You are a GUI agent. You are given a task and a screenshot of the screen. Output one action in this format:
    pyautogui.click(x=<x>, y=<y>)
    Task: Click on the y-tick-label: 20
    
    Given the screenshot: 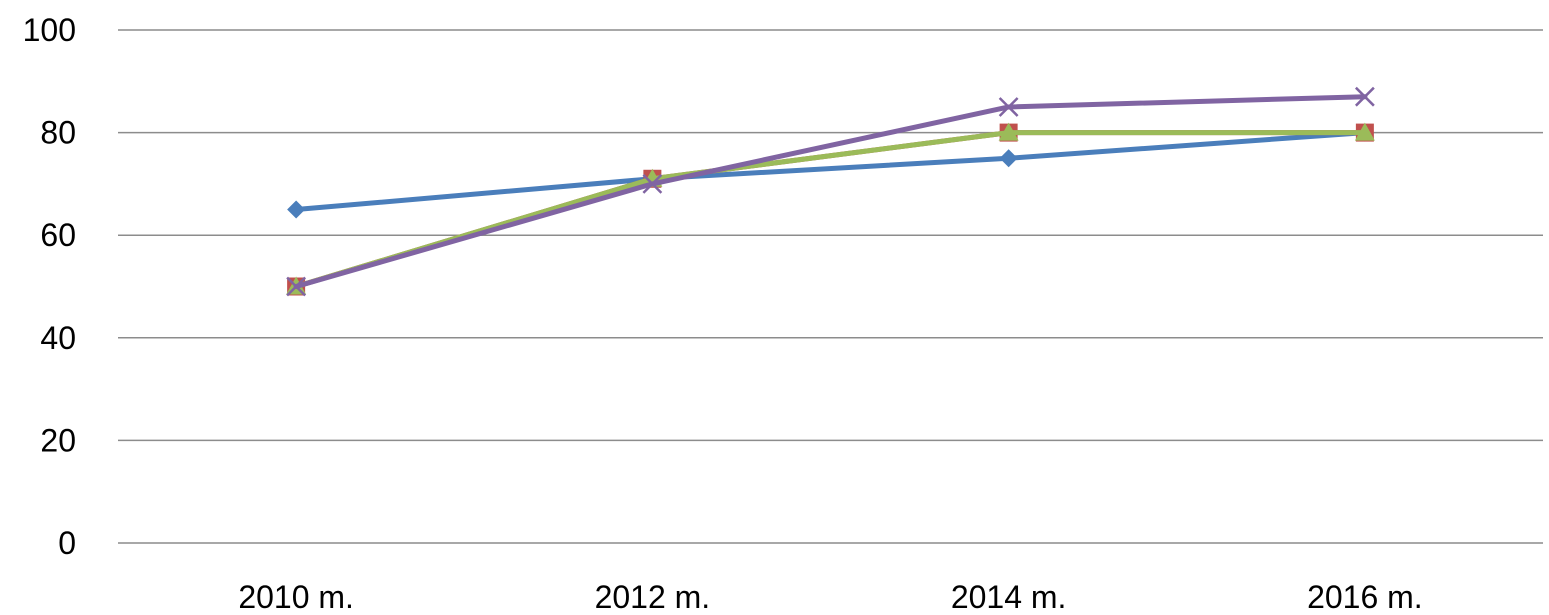 What is the action you would take?
    pyautogui.click(x=58, y=440)
    